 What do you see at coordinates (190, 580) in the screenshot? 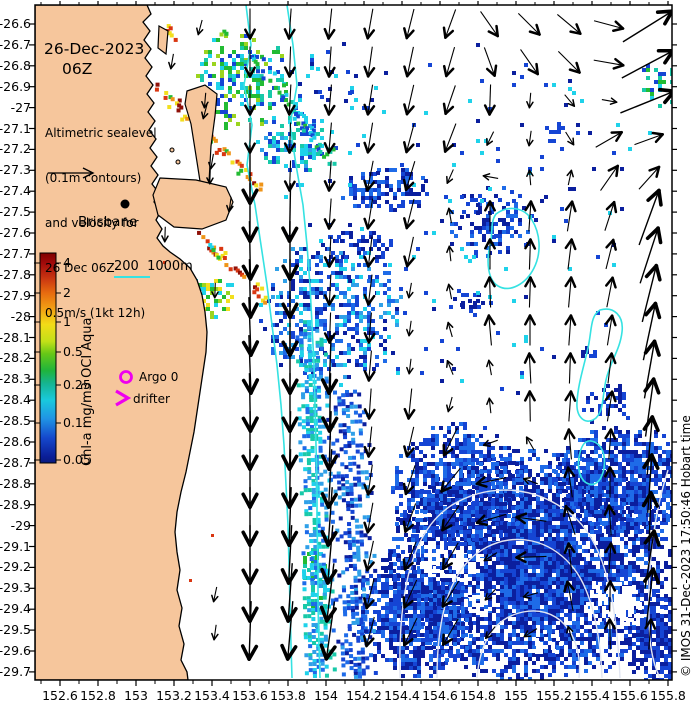
I see `coastal-chl-speck` at bounding box center [190, 580].